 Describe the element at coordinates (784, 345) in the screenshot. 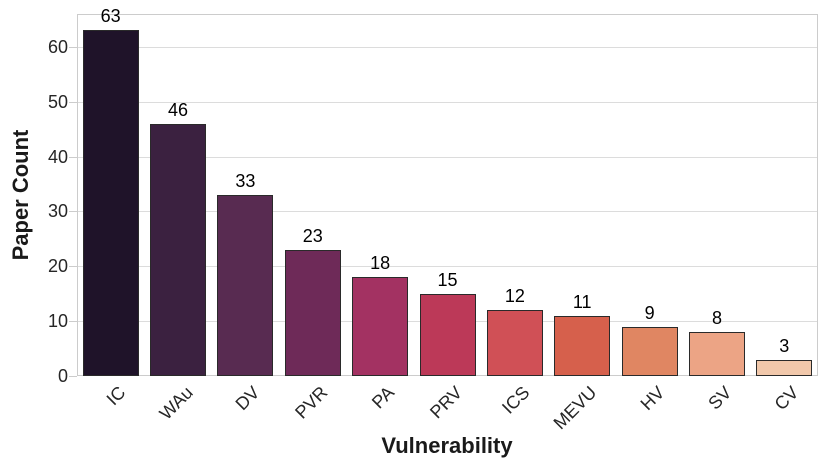

I see `bar-value-label-cv: 3` at that location.